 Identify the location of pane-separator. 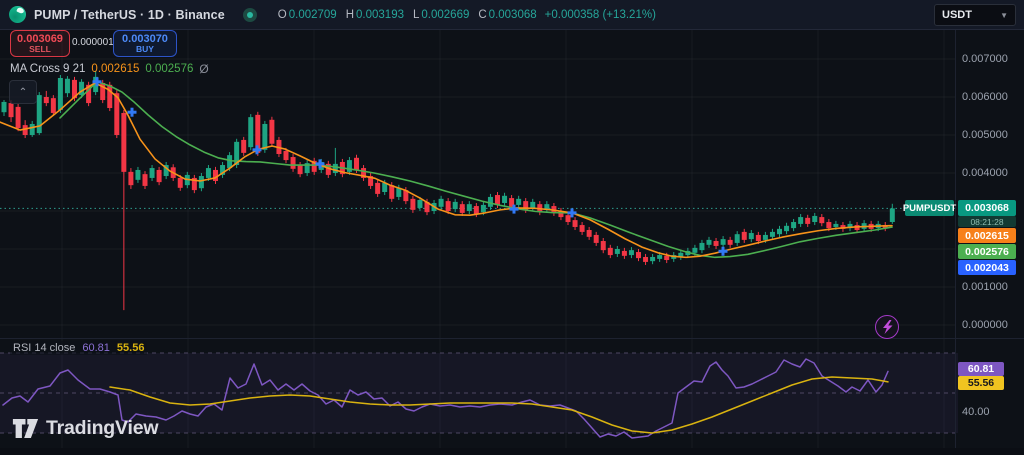
(512, 338).